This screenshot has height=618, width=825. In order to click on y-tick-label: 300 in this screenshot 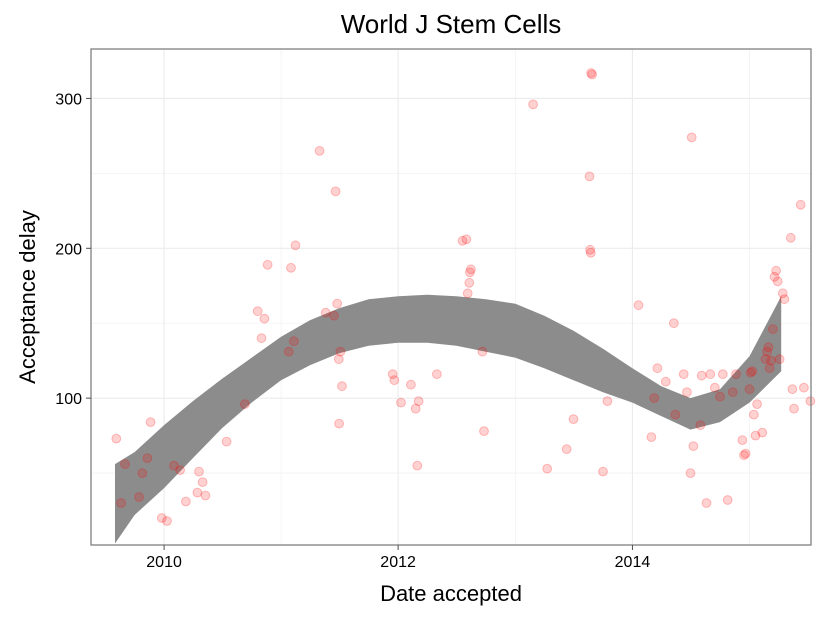, I will do `click(68, 99)`.